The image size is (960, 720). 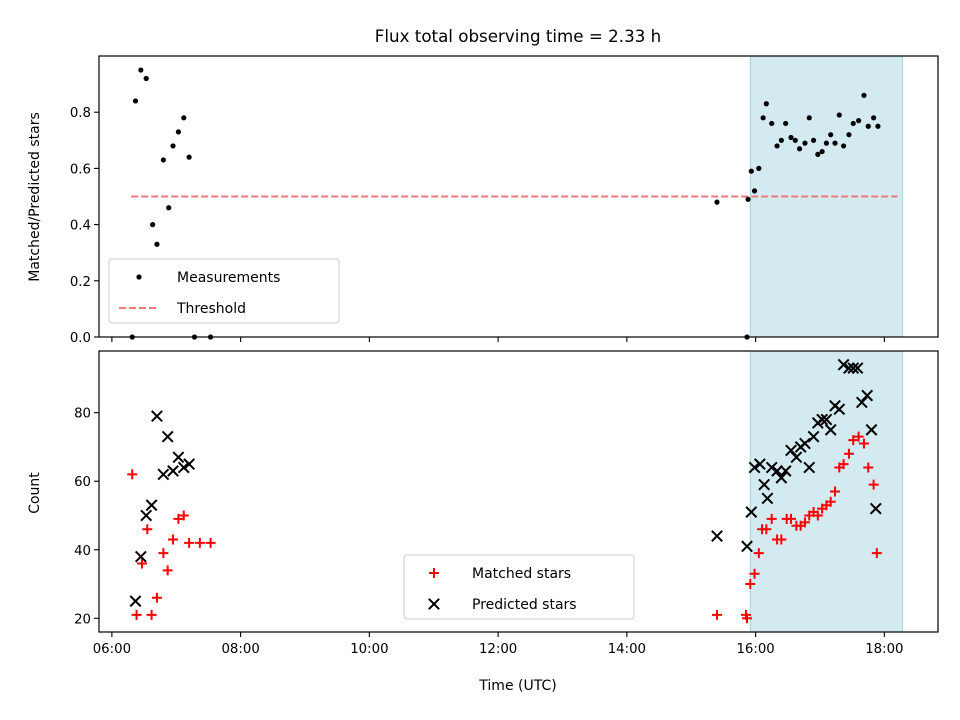 What do you see at coordinates (35, 493) in the screenshot?
I see `bottom-y-axis-label: Count` at bounding box center [35, 493].